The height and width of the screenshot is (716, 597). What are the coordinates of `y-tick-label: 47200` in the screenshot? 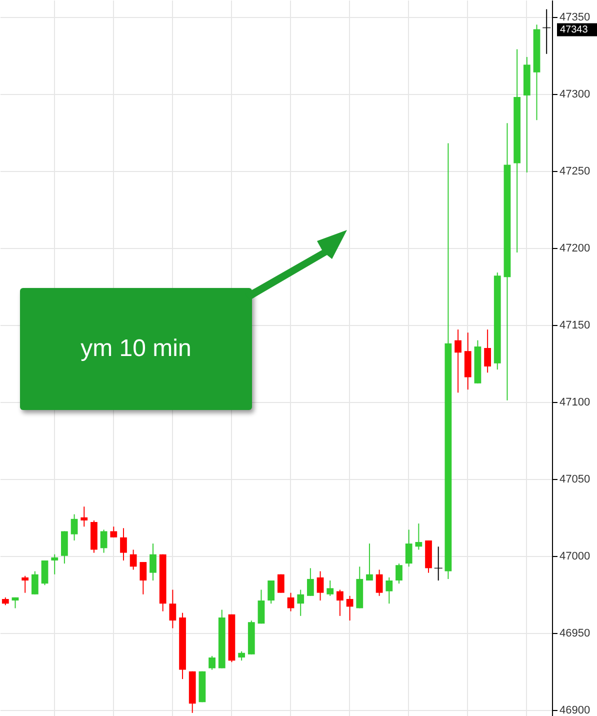 It's located at (575, 248).